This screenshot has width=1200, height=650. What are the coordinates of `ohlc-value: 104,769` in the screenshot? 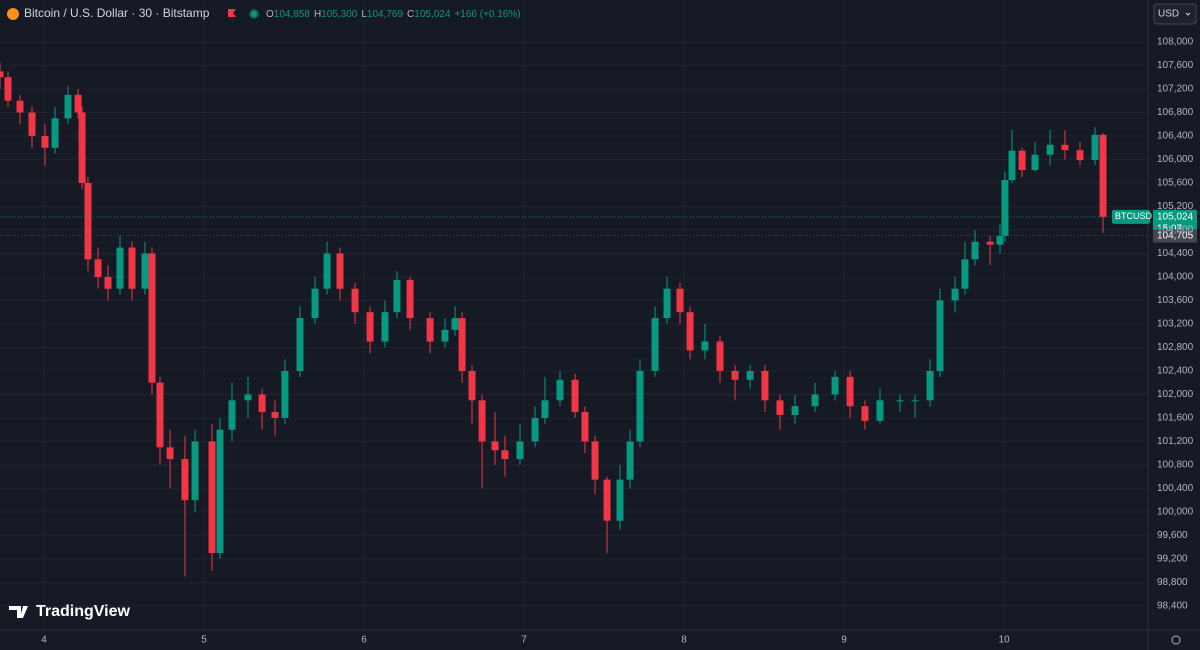 It's located at (385, 14).